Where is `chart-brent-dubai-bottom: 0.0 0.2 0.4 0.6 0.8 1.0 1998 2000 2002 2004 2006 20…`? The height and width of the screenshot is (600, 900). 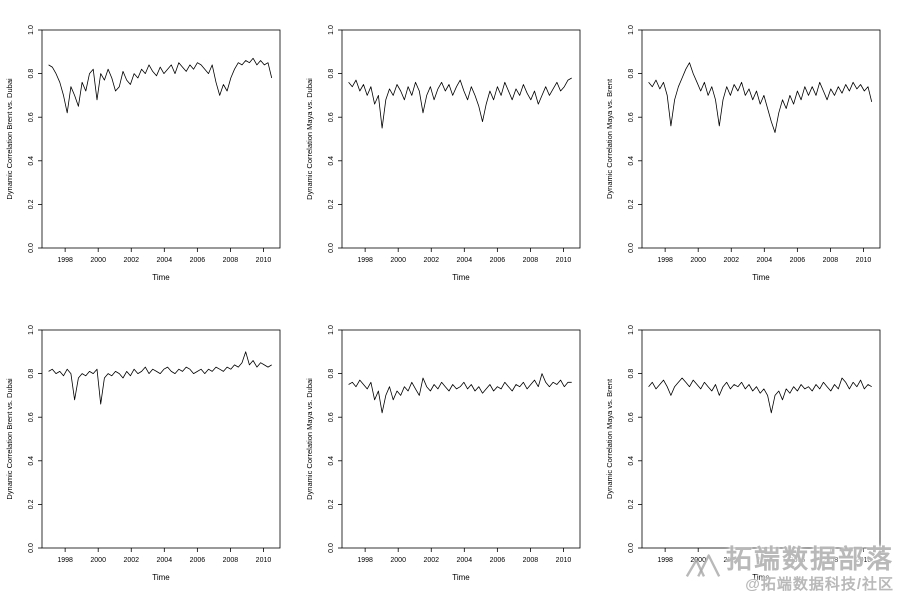
chart-brent-dubai-bottom: 0.0 0.2 0.4 0.6 0.8 1.0 1998 2000 2002 2004 2006 20… is located at coordinates (143, 453).